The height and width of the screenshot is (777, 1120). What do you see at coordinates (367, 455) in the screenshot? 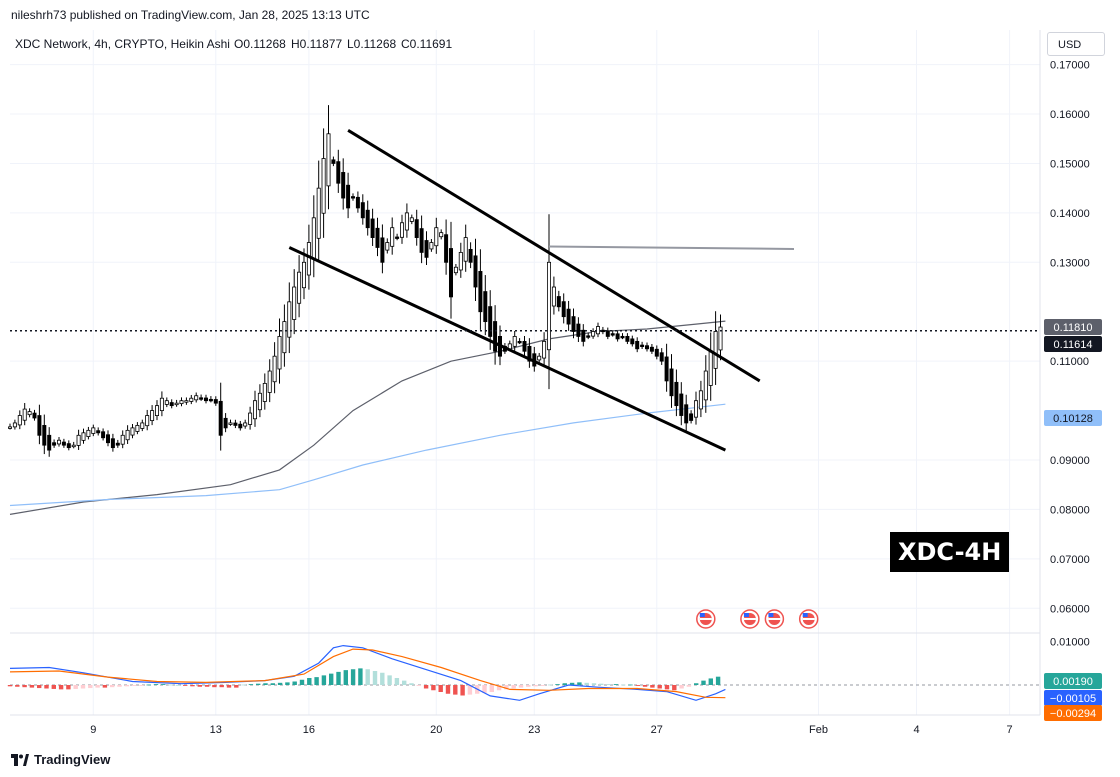
I see `ma-fast-line` at bounding box center [367, 455].